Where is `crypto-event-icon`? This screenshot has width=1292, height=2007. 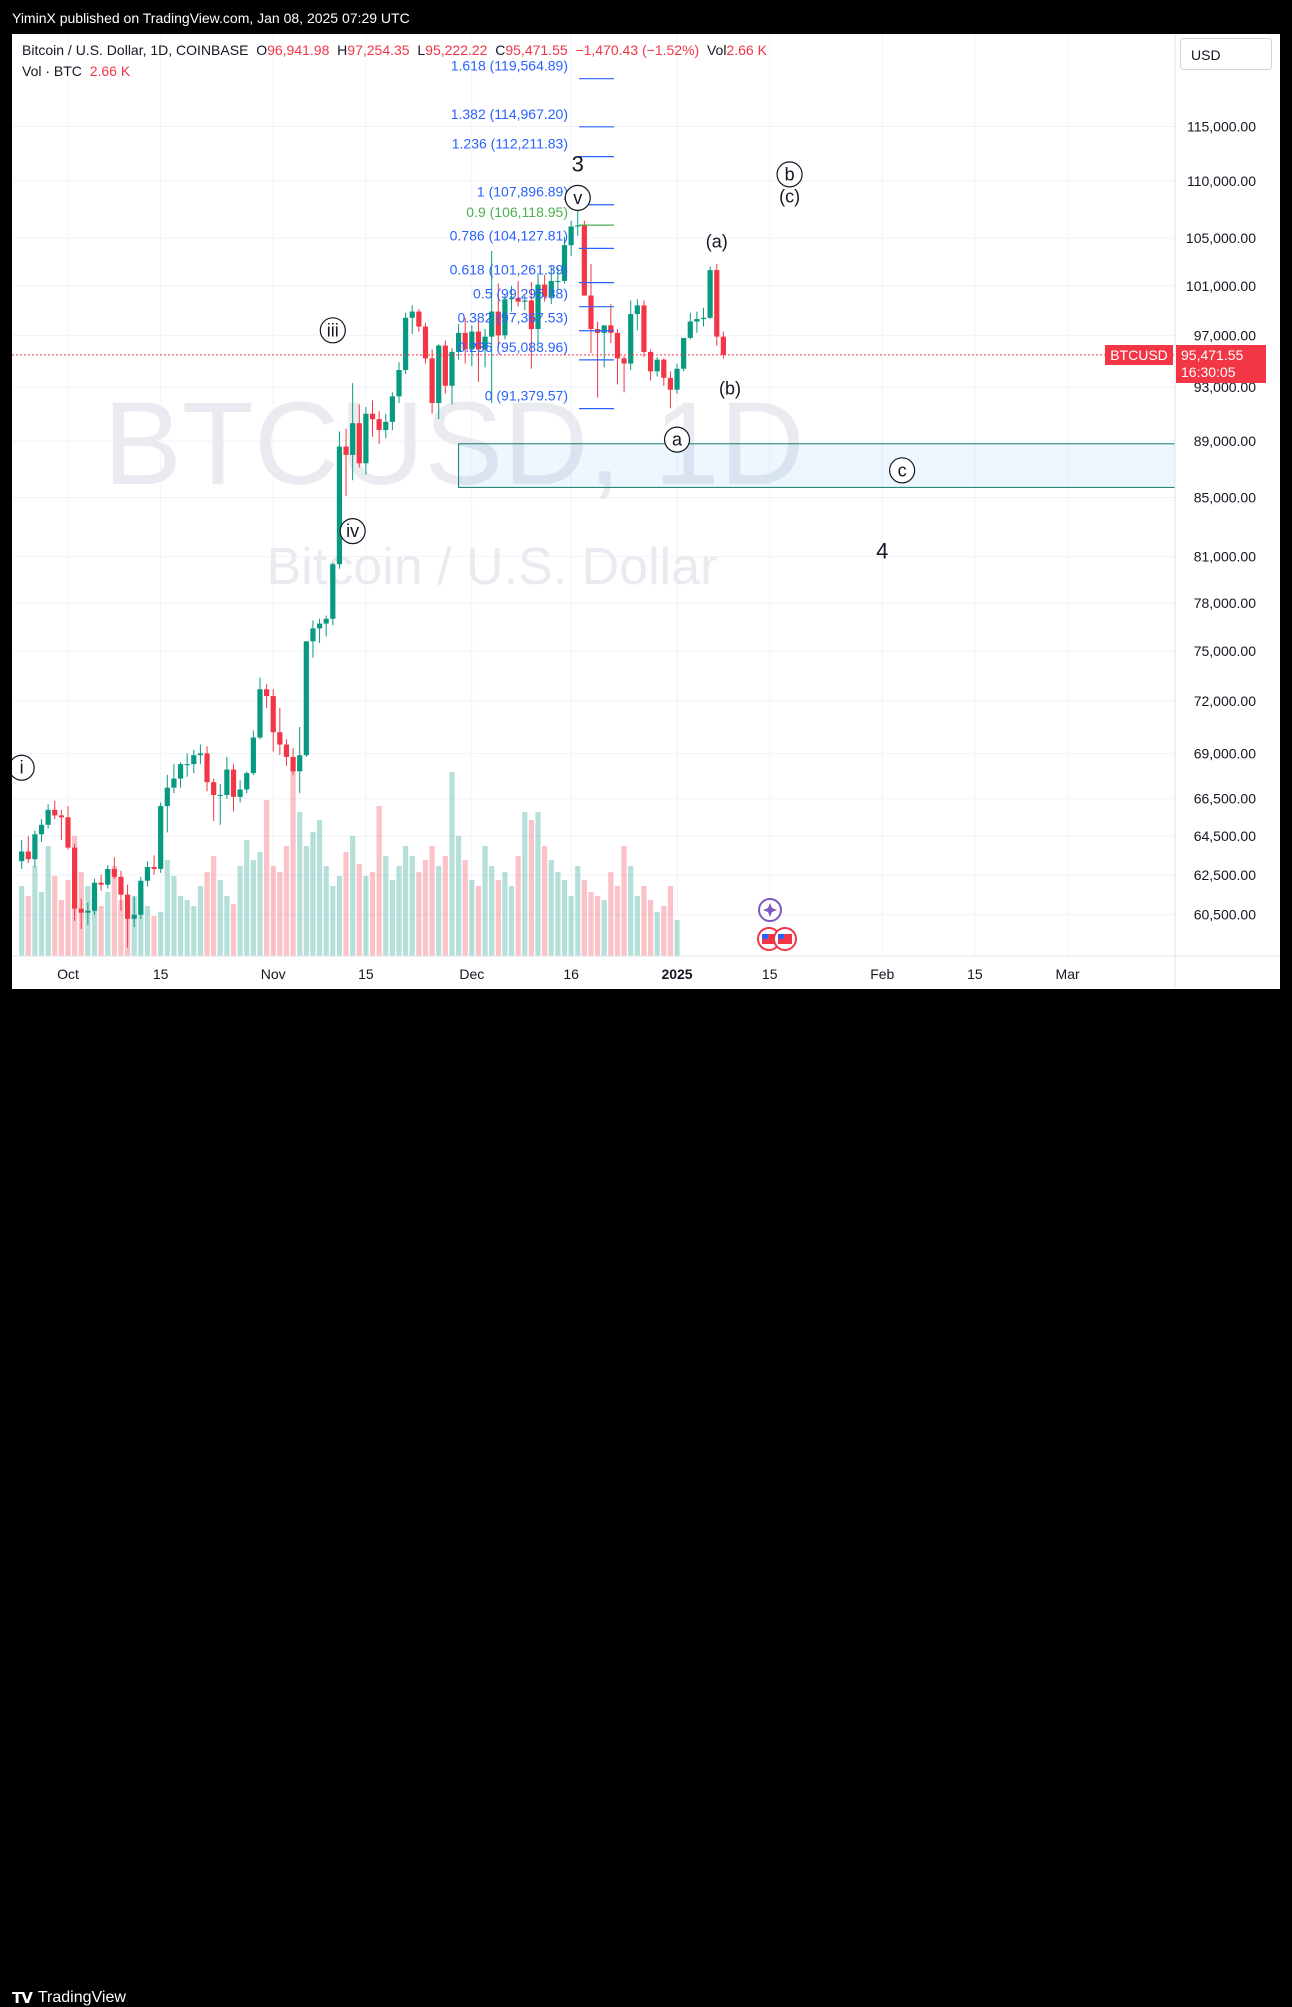 crypto-event-icon is located at coordinates (770, 910).